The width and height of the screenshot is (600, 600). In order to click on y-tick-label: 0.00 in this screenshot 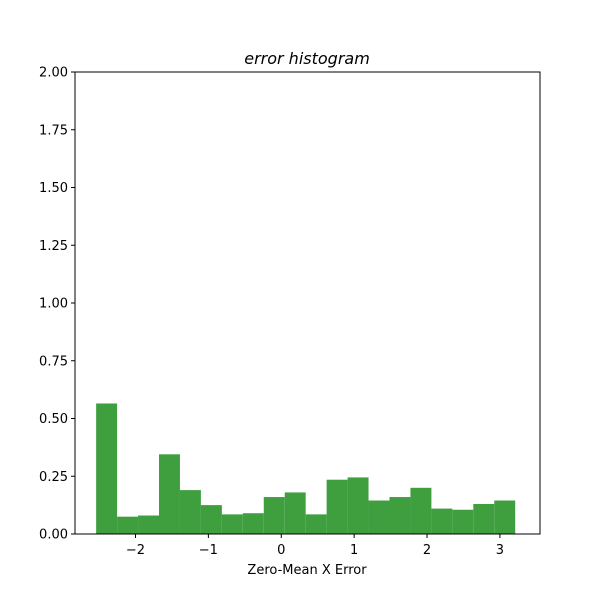, I will do `click(53, 535)`.